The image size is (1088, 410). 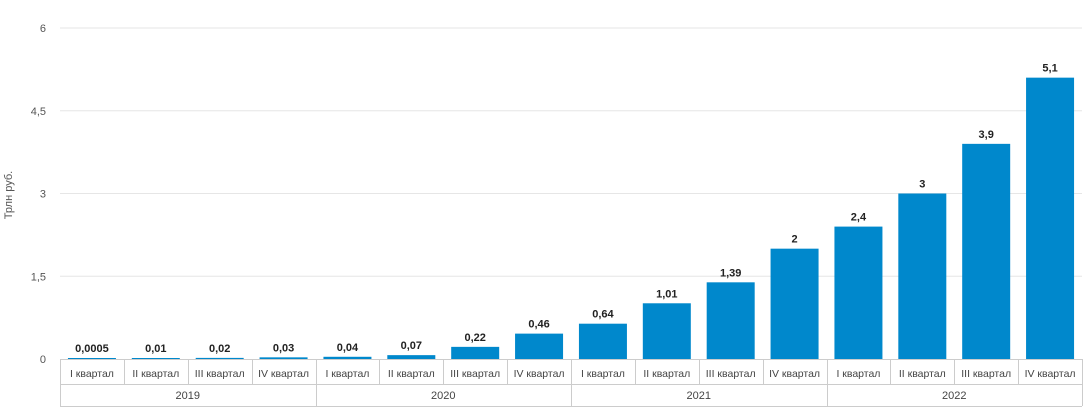 I want to click on y-tick-label: 4,5, so click(x=38, y=112).